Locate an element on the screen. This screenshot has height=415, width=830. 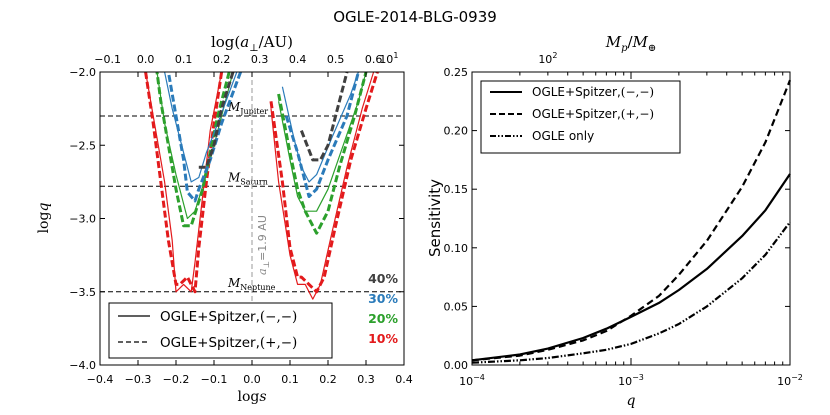
left-top-ticks: −0.1 0.0 0.1 0.2 0.3 0.4 0.5 0.6 is located at coordinates (238, 59).